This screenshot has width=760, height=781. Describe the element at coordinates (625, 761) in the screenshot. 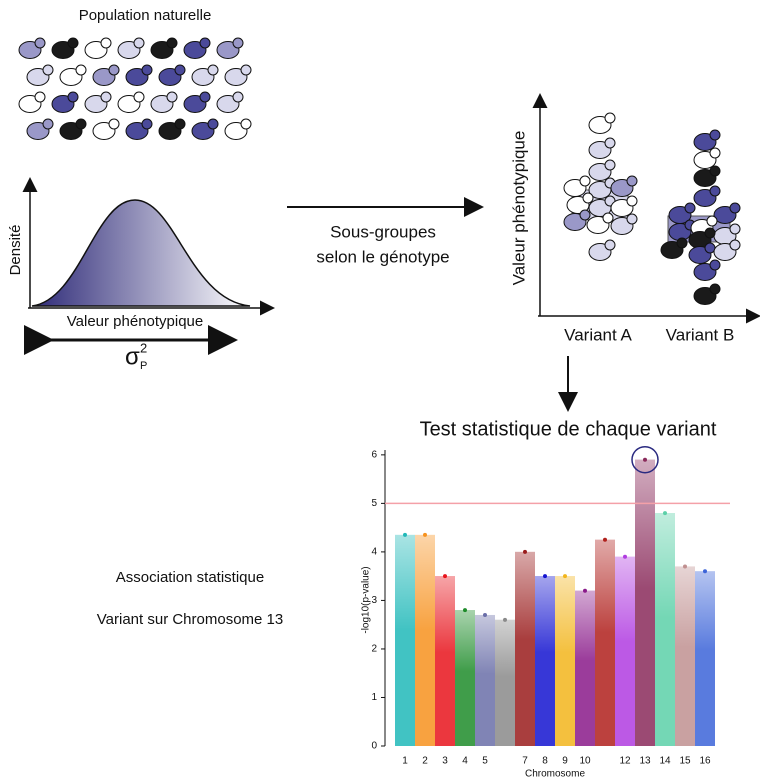

I see `x-tick-label: 12` at that location.